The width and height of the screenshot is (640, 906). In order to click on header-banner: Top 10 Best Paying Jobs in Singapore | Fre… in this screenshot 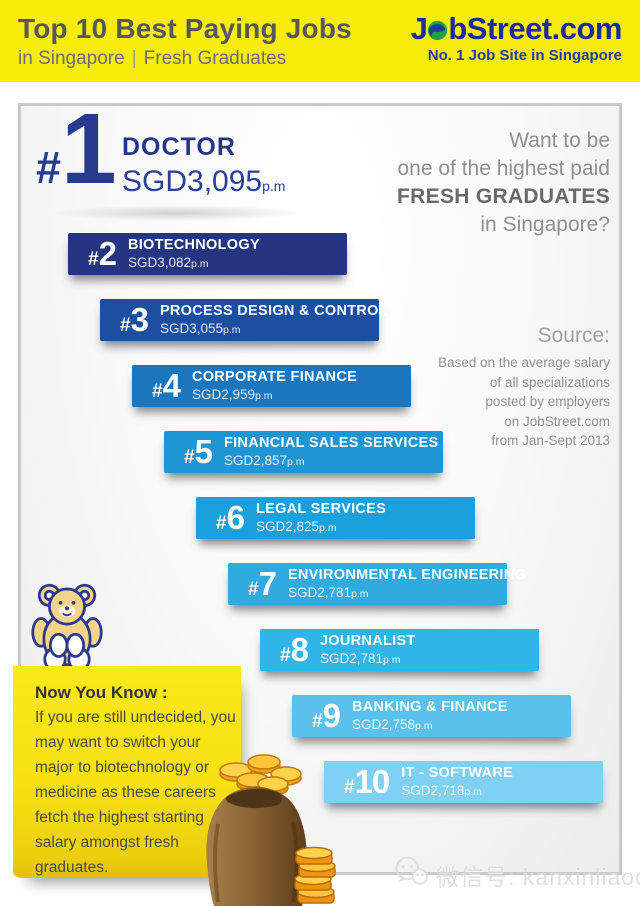, I will do `click(320, 41)`.